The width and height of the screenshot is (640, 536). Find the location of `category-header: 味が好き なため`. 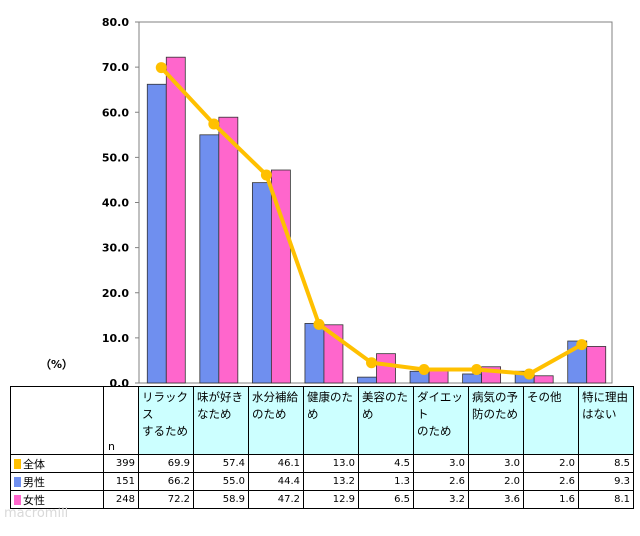

category-header: 味が好き なため is located at coordinates (221, 420).